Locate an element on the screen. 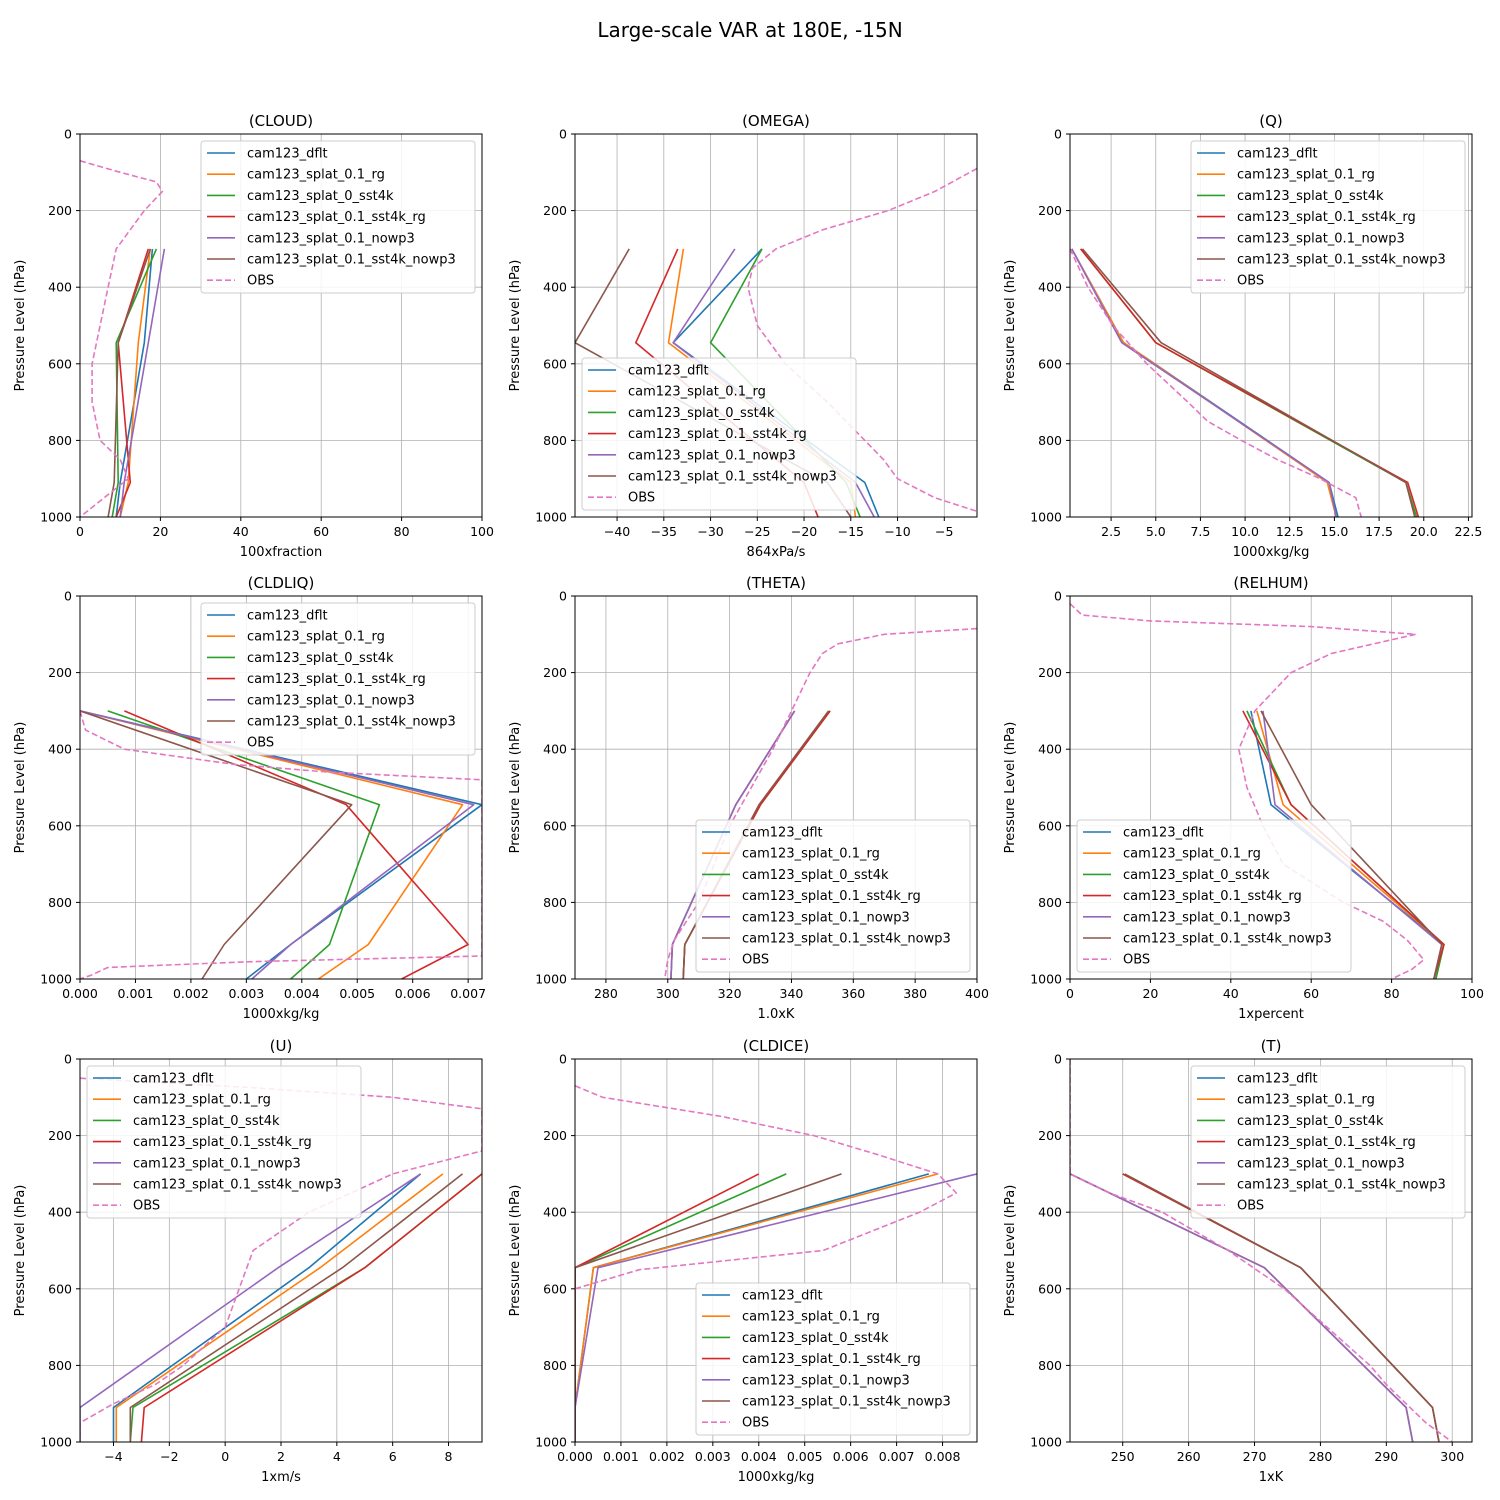 Image resolution: width=1500 pixels, height=1500 pixels. y-axis-label: Pressure Level (hPa) is located at coordinates (515, 326).